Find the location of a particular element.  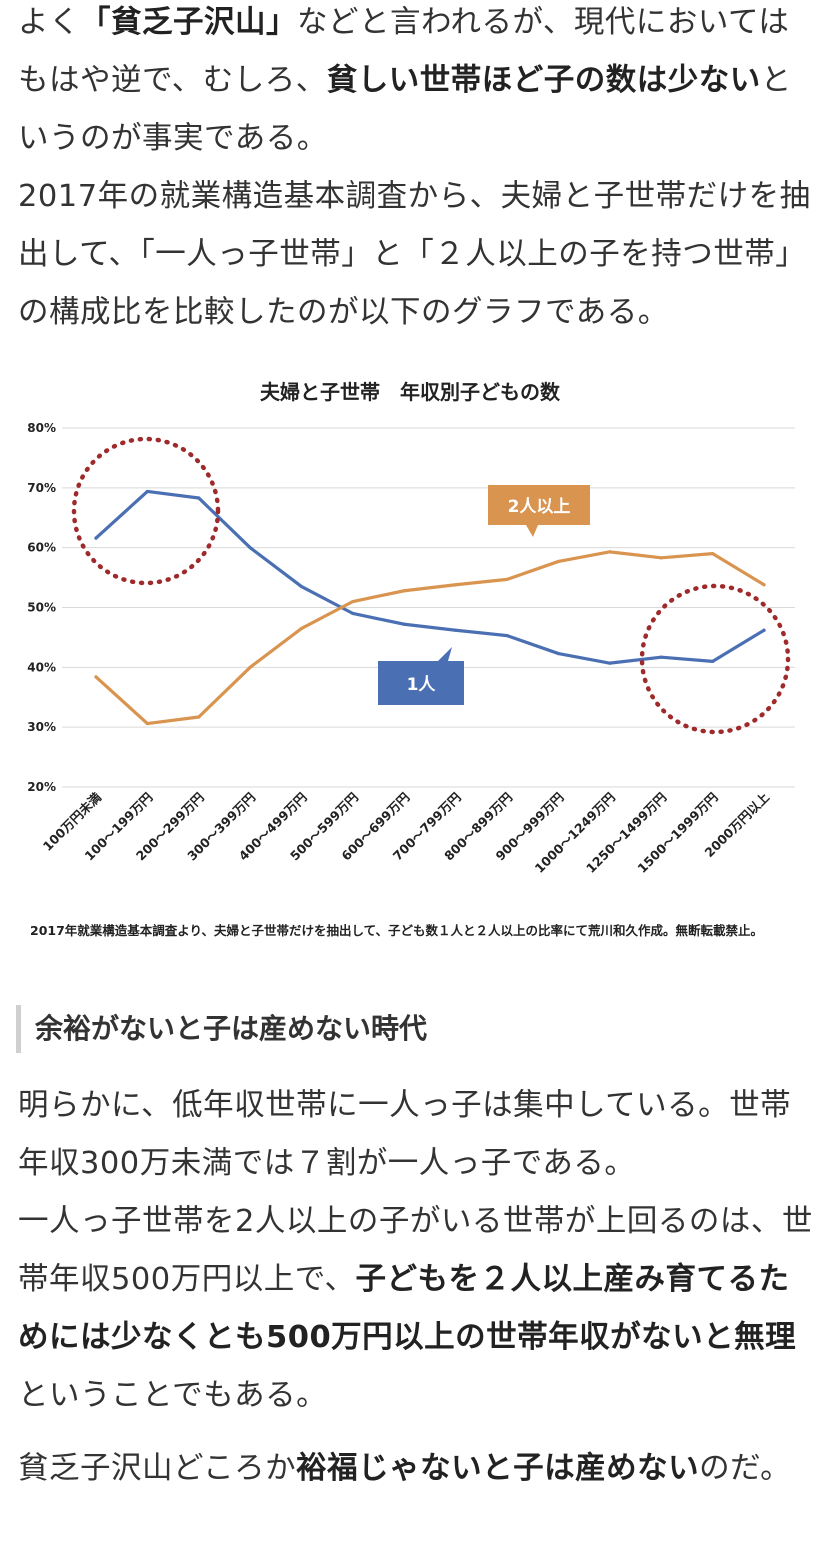

series-2-callout-box is located at coordinates (539, 511).